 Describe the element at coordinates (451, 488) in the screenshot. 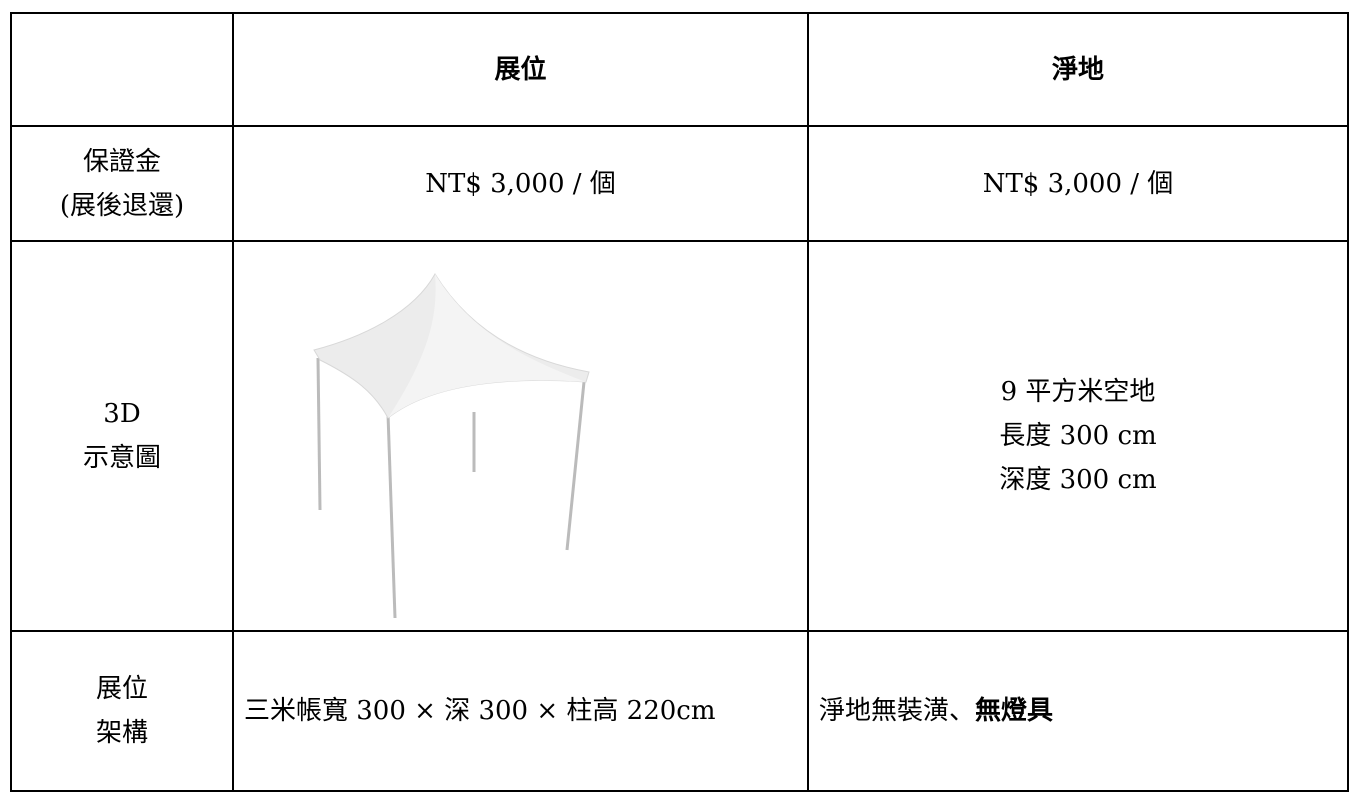

I see `tent-poles` at that location.